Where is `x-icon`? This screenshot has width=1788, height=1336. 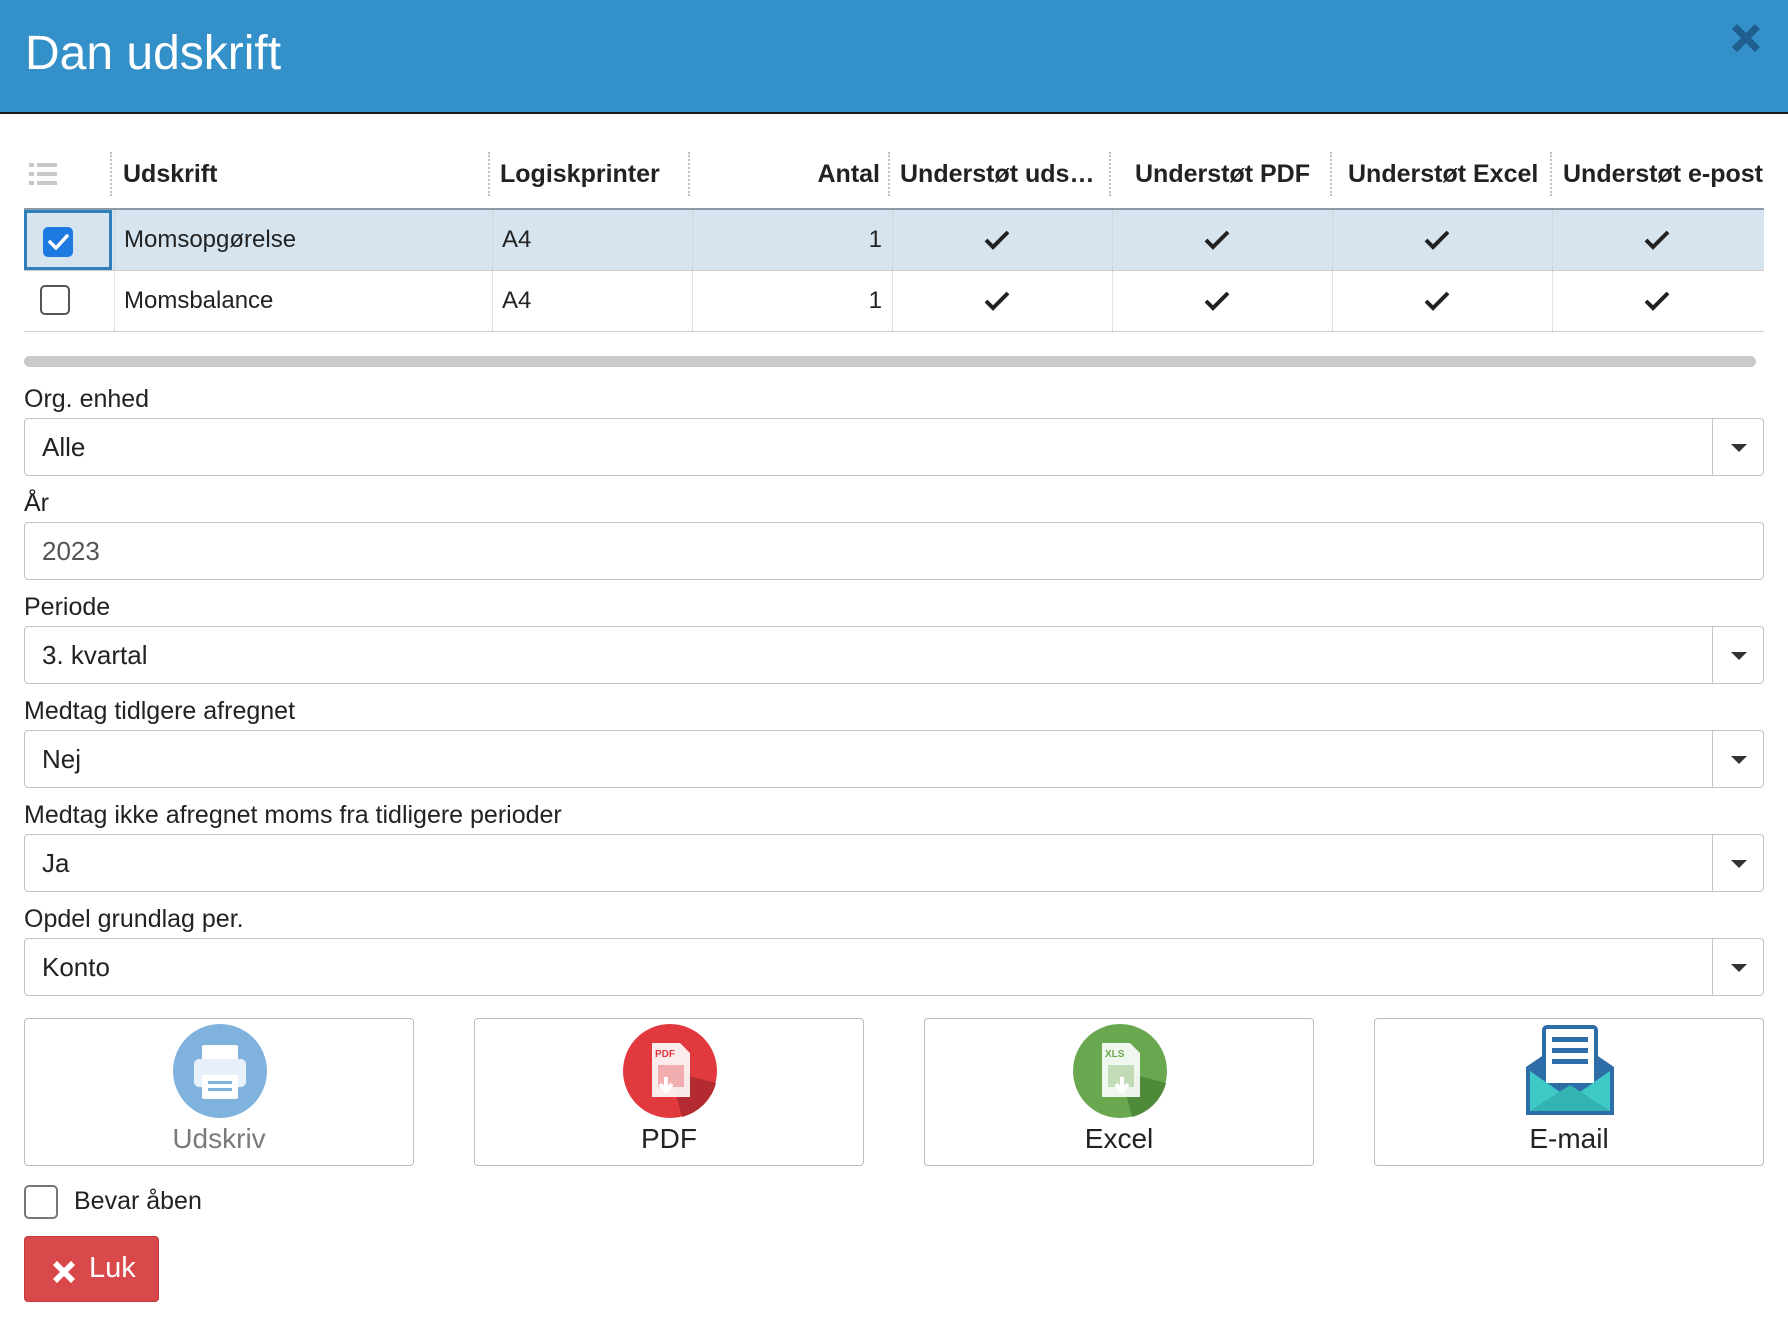
x-icon is located at coordinates (64, 1272).